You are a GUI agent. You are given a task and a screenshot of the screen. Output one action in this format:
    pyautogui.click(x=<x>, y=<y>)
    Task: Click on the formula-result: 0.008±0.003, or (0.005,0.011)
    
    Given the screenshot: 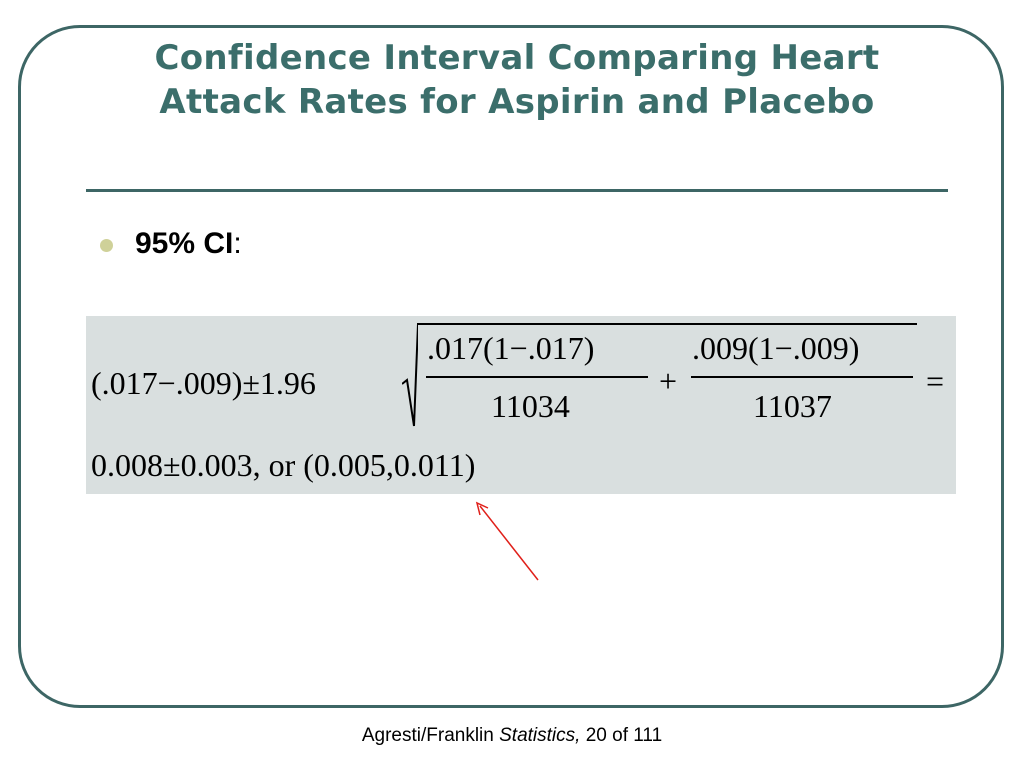 What is the action you would take?
    pyautogui.click(x=283, y=465)
    